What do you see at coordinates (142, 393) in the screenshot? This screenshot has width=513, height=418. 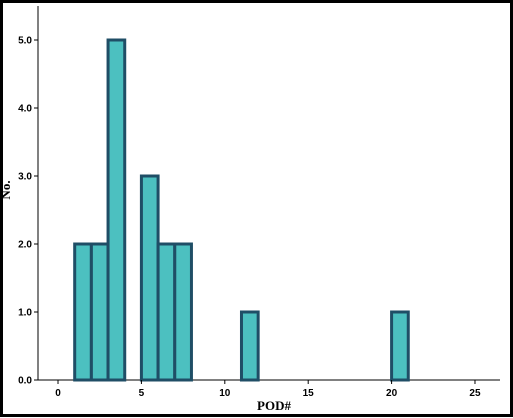 I see `x-tick-label: 5` at bounding box center [142, 393].